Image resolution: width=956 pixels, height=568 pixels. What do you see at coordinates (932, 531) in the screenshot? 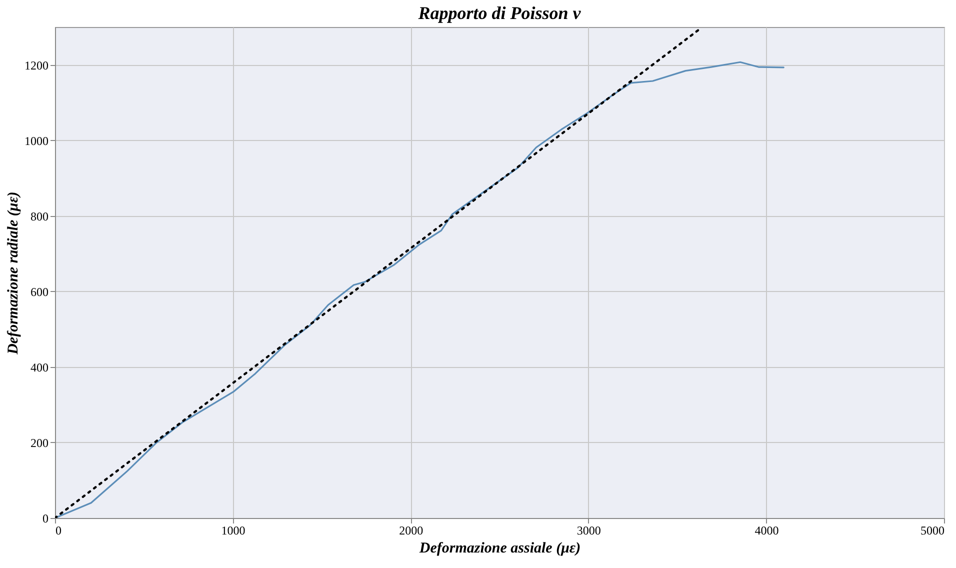
I see `x-tick-label: 5000` at bounding box center [932, 531].